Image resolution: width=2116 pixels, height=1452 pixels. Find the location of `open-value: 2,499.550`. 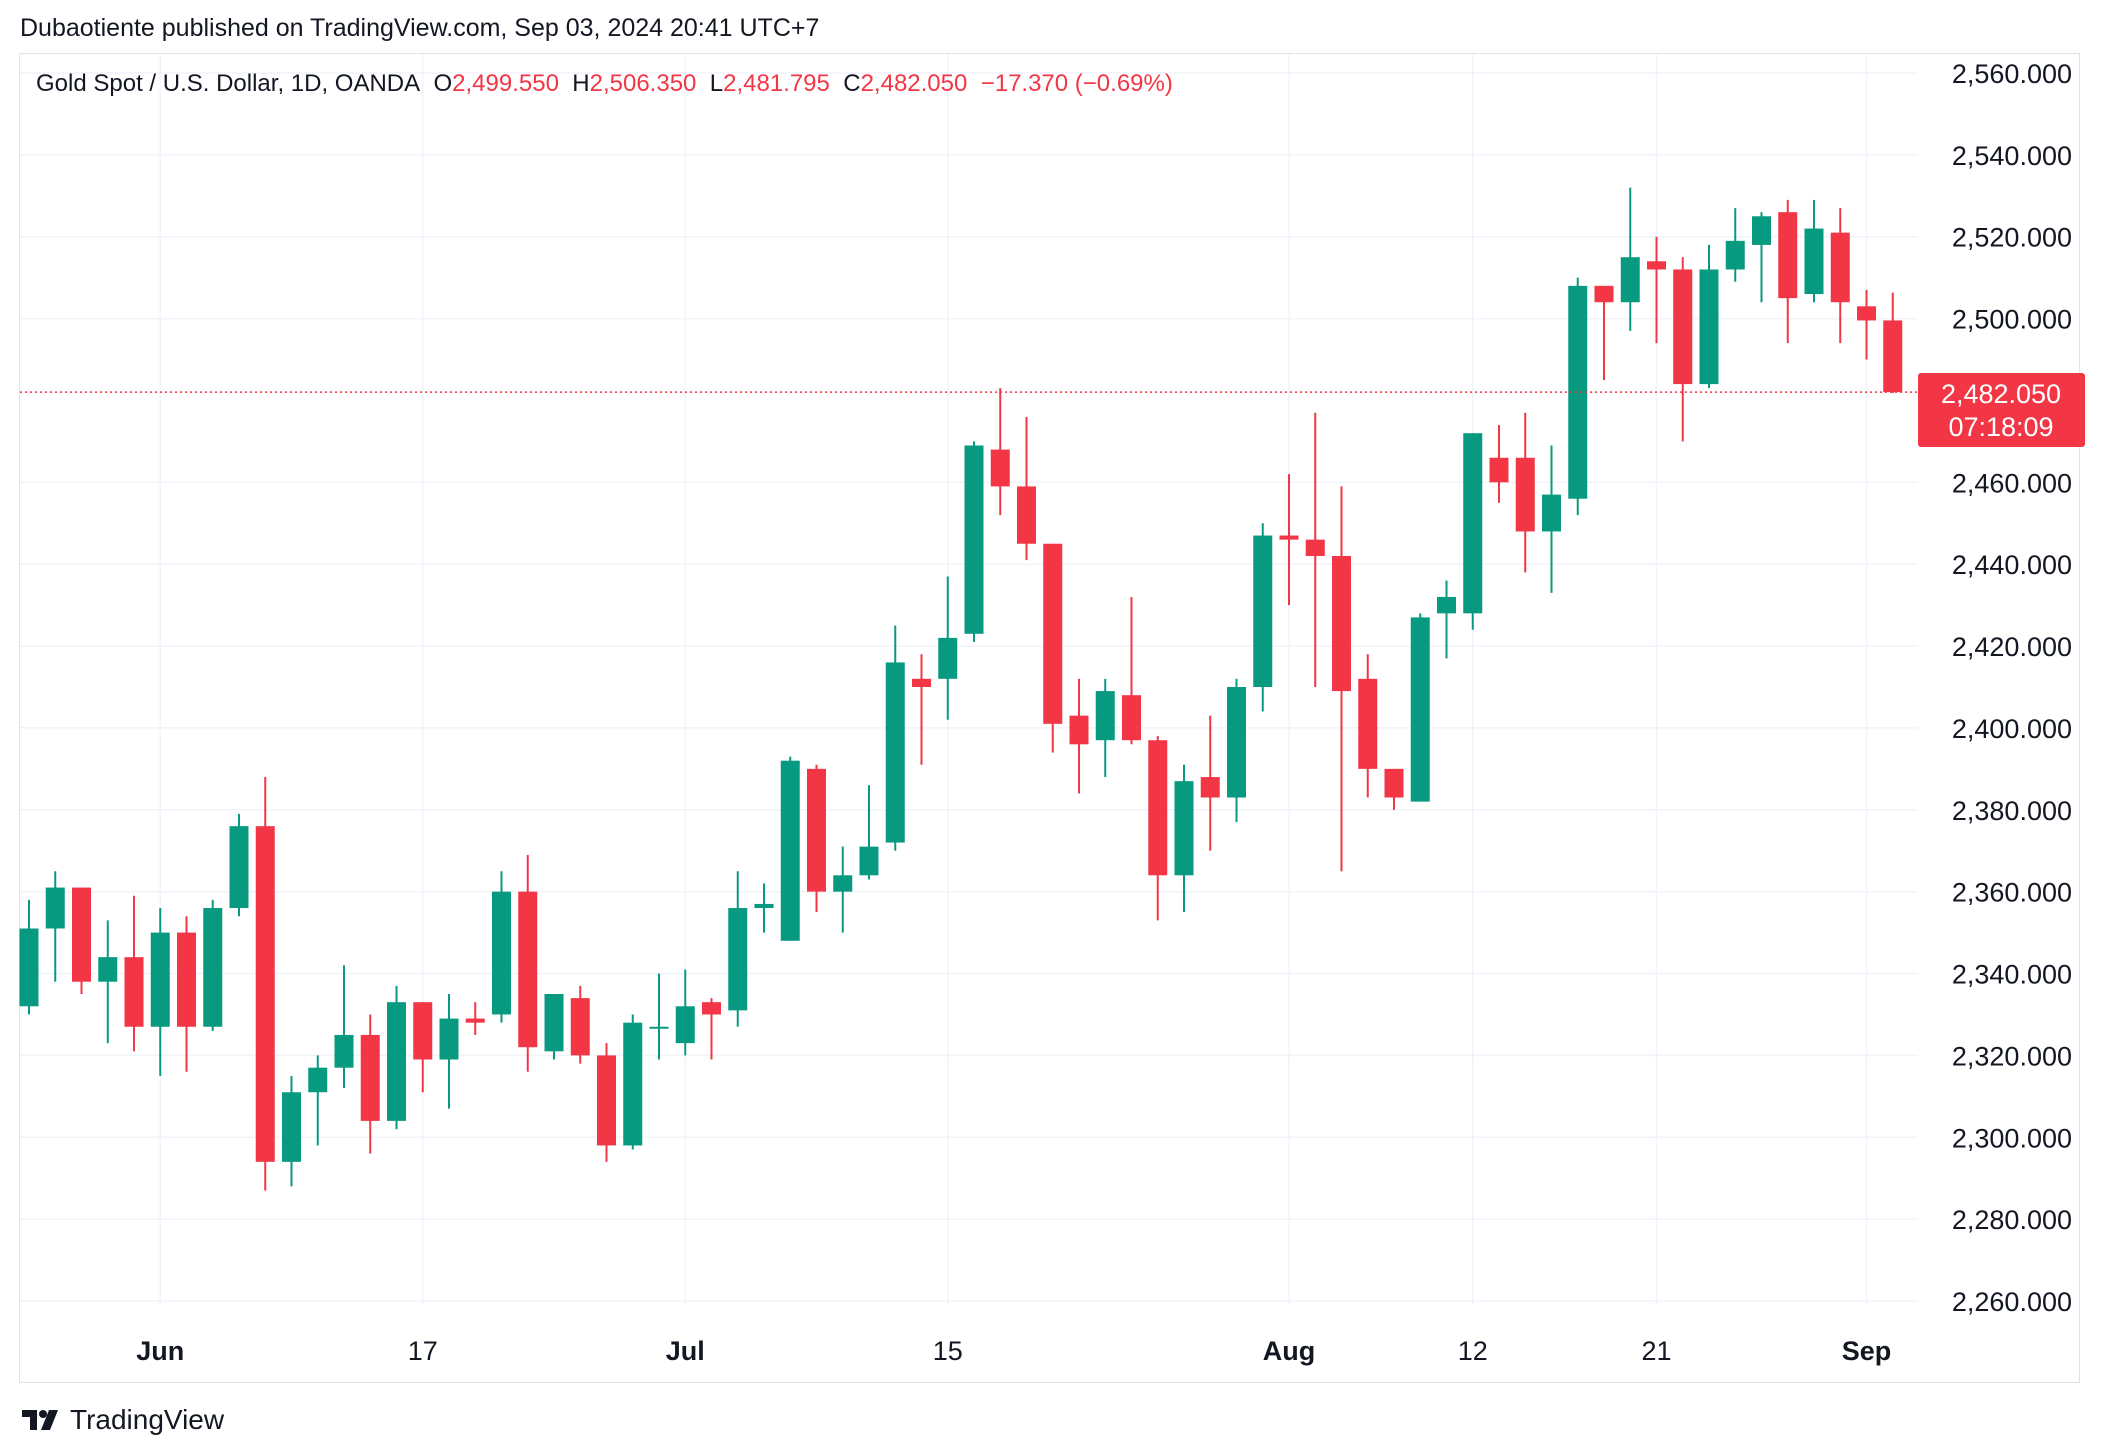

open-value: 2,499.550 is located at coordinates (505, 83).